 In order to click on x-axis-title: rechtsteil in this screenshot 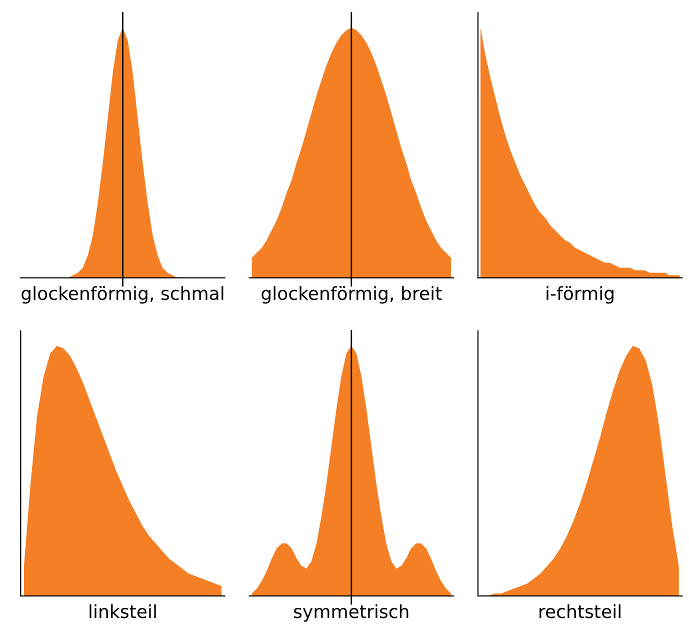, I will do `click(580, 611)`.